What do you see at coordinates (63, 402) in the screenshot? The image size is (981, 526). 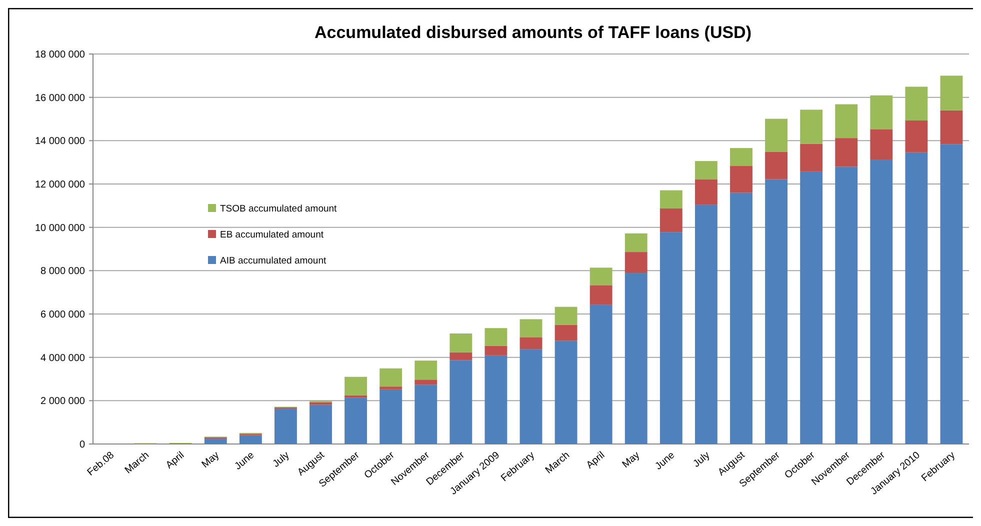 I see `y-tick-label: 2 000 000` at bounding box center [63, 402].